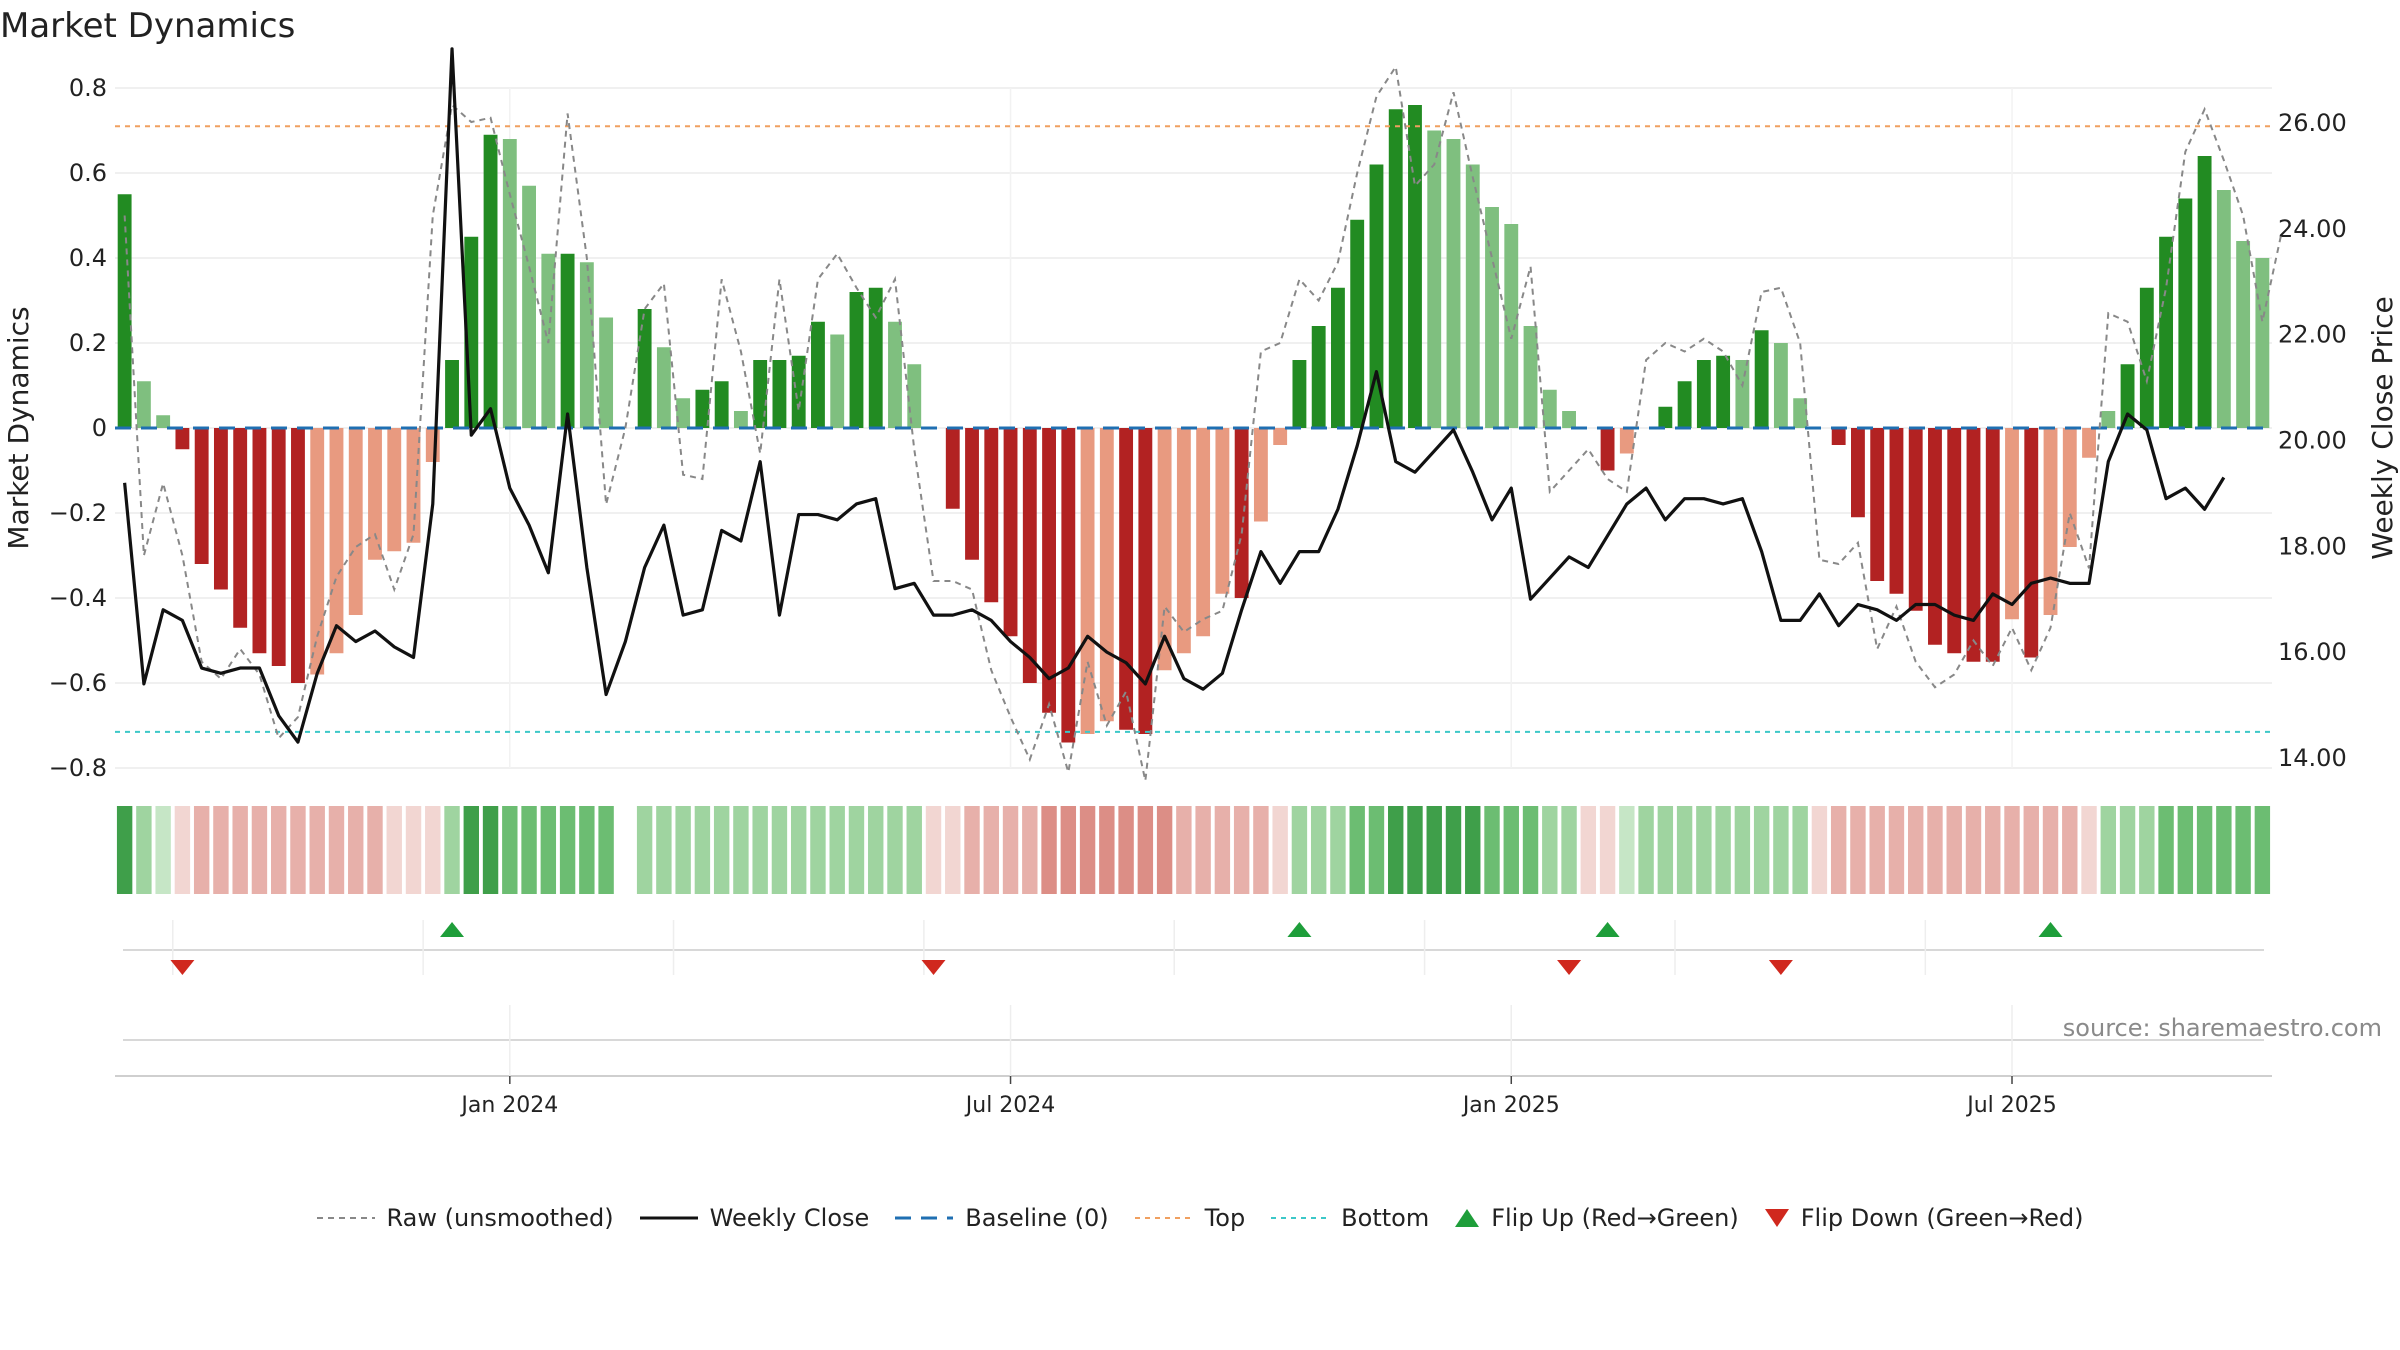 The height and width of the screenshot is (1350, 2400). Describe the element at coordinates (1467, 1218) in the screenshot. I see `triangle-up-icon` at that location.